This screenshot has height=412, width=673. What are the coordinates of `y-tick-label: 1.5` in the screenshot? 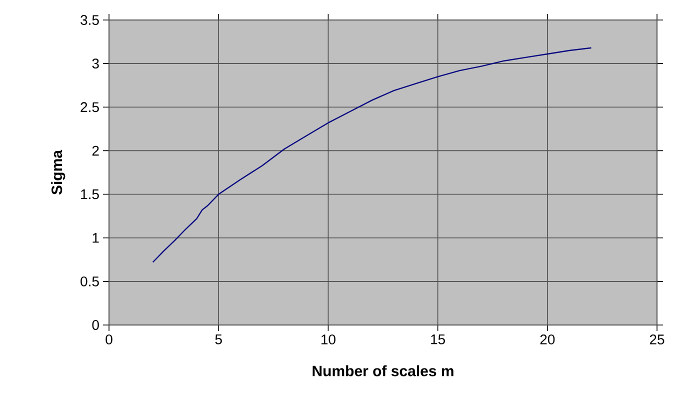 It's located at (90, 194).